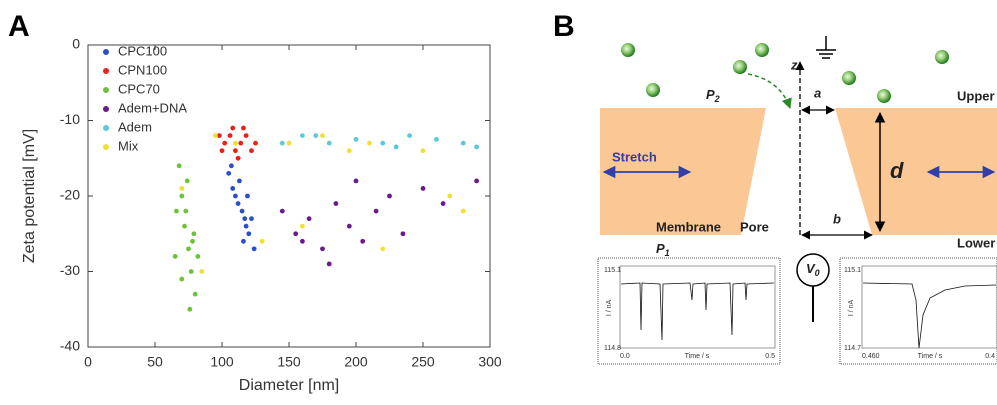  Describe the element at coordinates (710, 94) in the screenshot. I see `symbol: P` at that location.